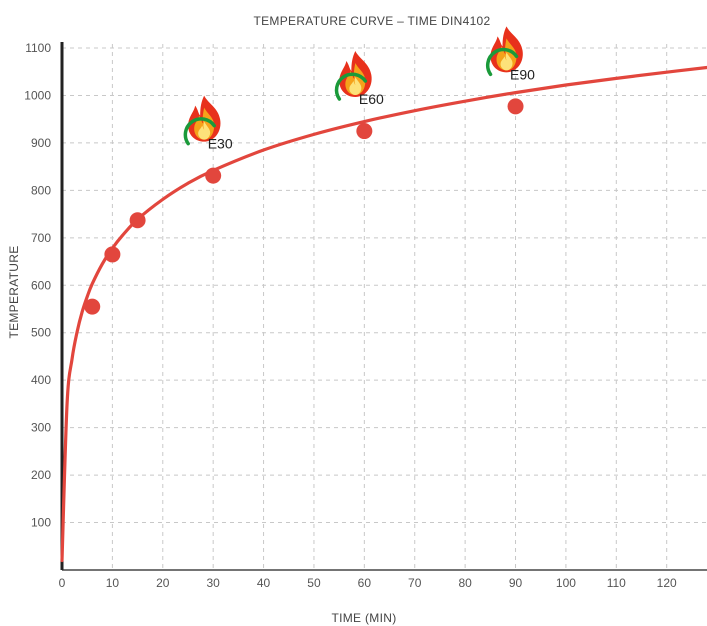 Image resolution: width=707 pixels, height=626 pixels. I want to click on x-tick-label: 100, so click(566, 583).